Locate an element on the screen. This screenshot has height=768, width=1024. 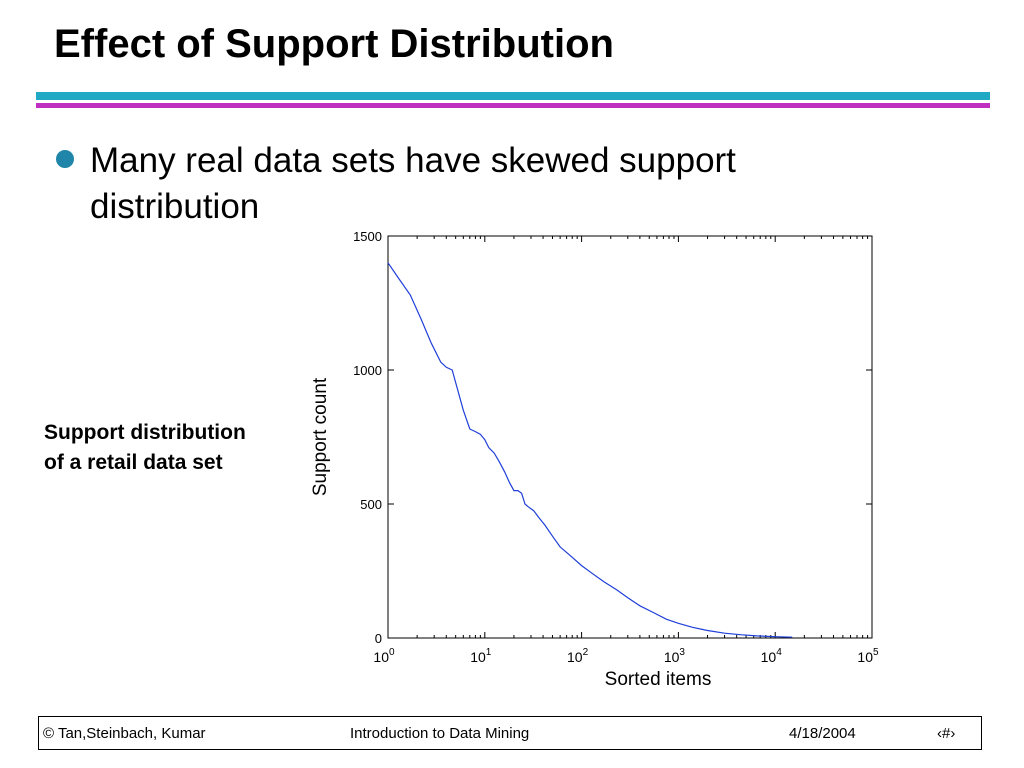
y-tick-label: 1000 is located at coordinates (367, 370).